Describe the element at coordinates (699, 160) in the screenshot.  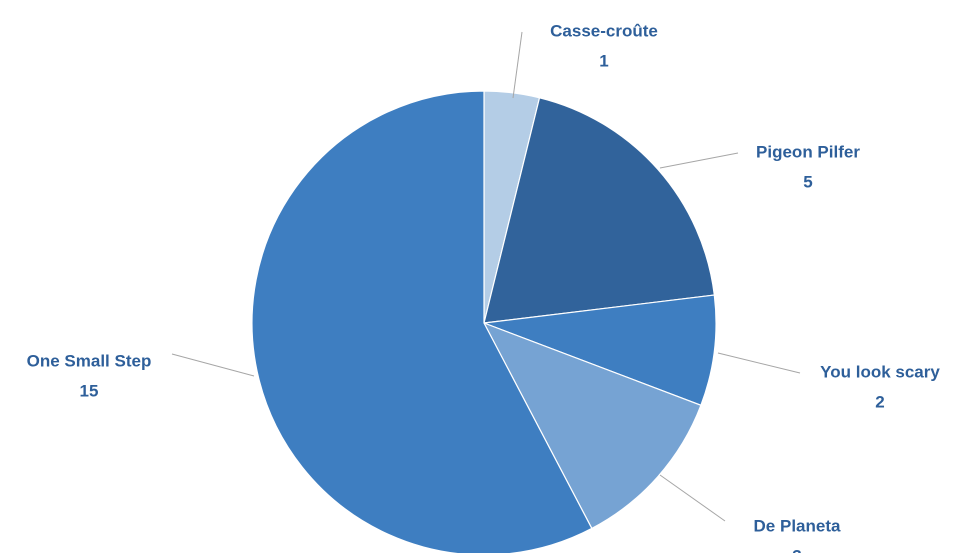
I see `leader-line-pigeon-pilfer` at that location.